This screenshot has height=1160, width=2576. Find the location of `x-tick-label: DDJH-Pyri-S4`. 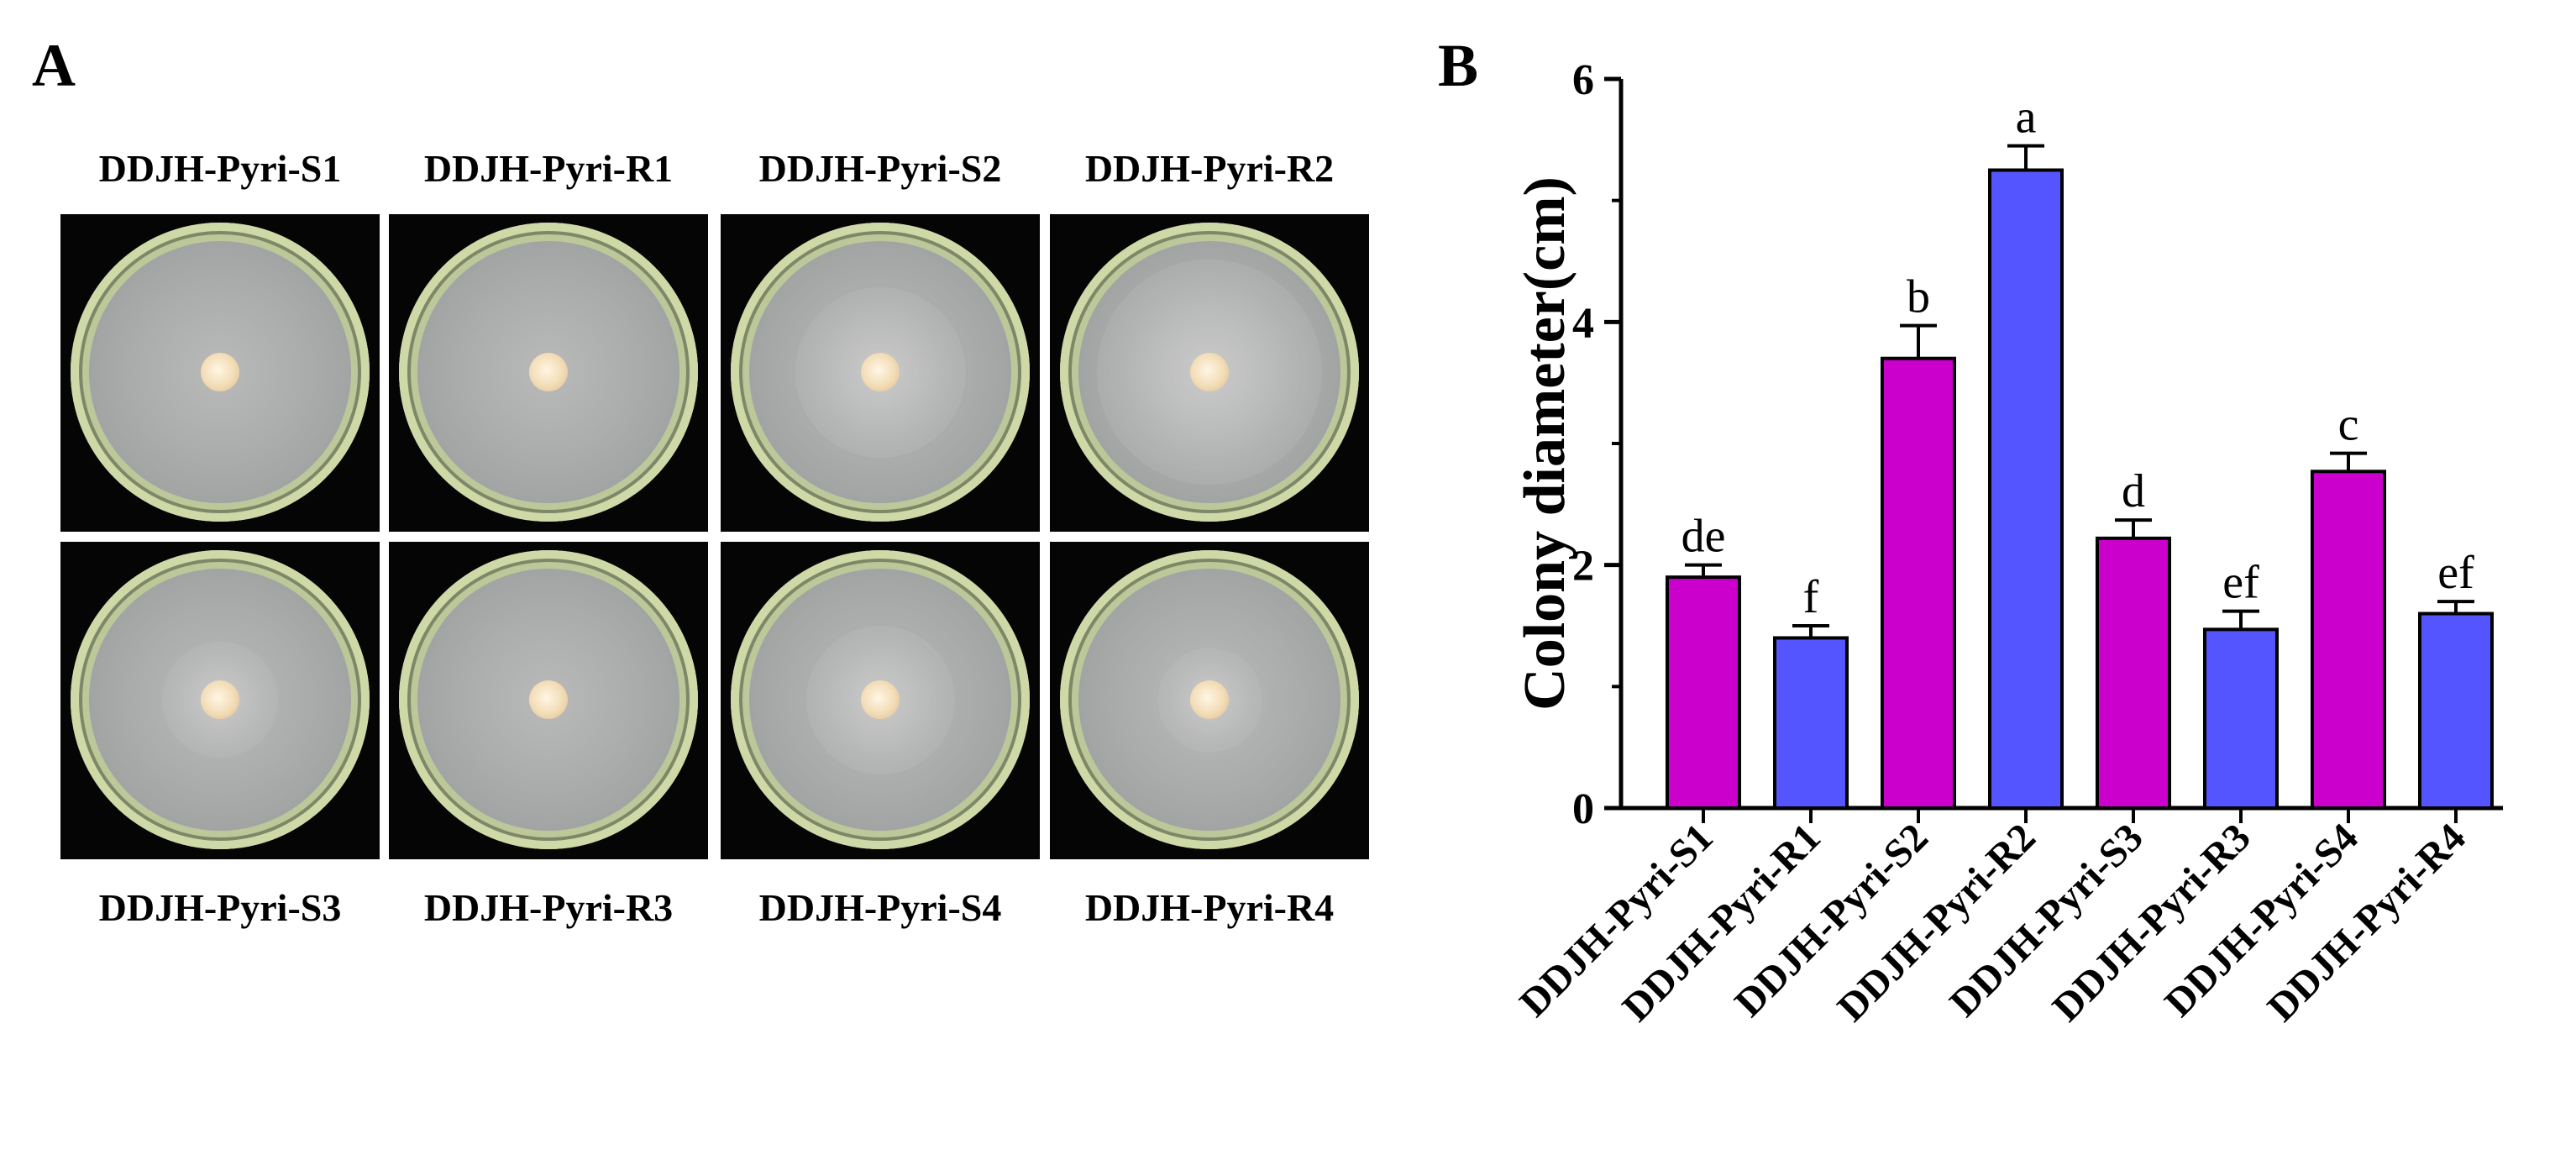

x-tick-label: DDJH-Pyri-S4 is located at coordinates (2261, 920).